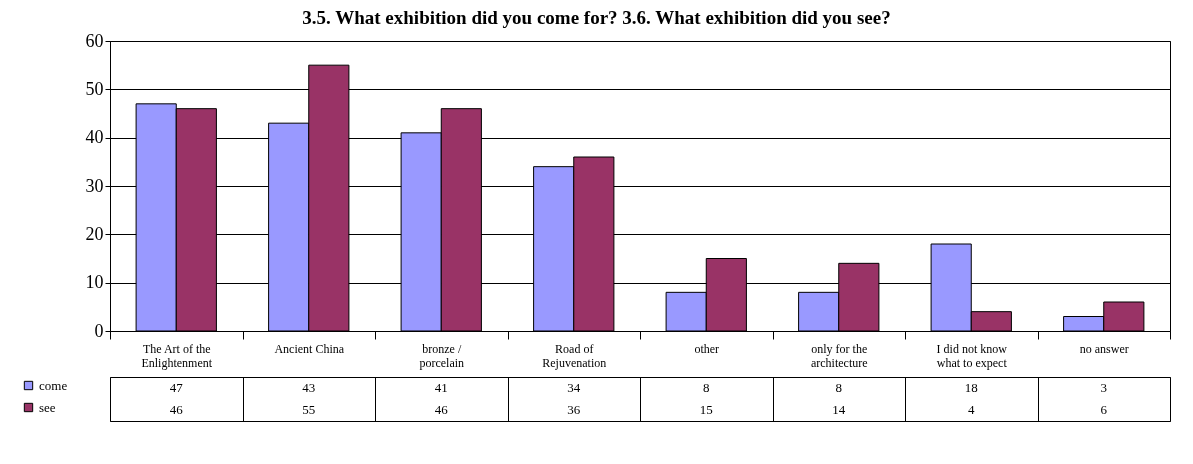 Image resolution: width=1193 pixels, height=464 pixels. I want to click on y-tick-label: 60, so click(94, 40).